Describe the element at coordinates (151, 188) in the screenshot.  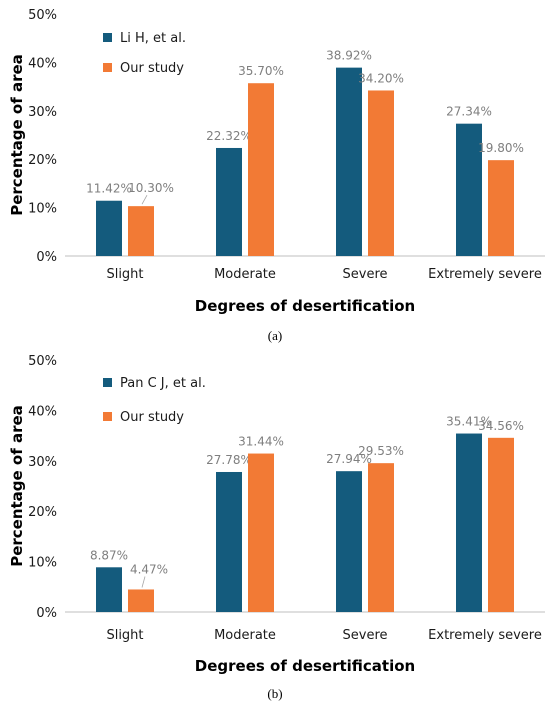
I see `data-label: 10.30%` at that location.